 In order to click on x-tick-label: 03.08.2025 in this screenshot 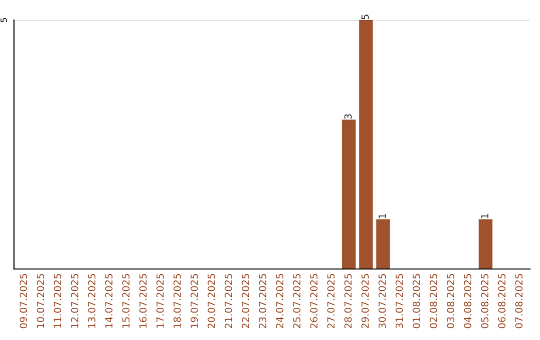, I will do `click(450, 301)`.